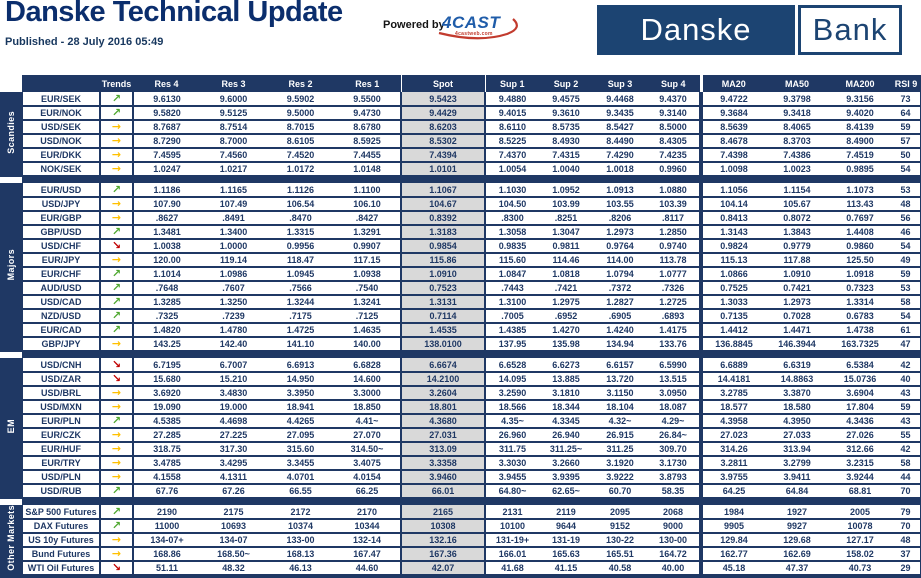  Describe the element at coordinates (233, 155) in the screenshot. I see `res3-cell: 7.4560` at that location.